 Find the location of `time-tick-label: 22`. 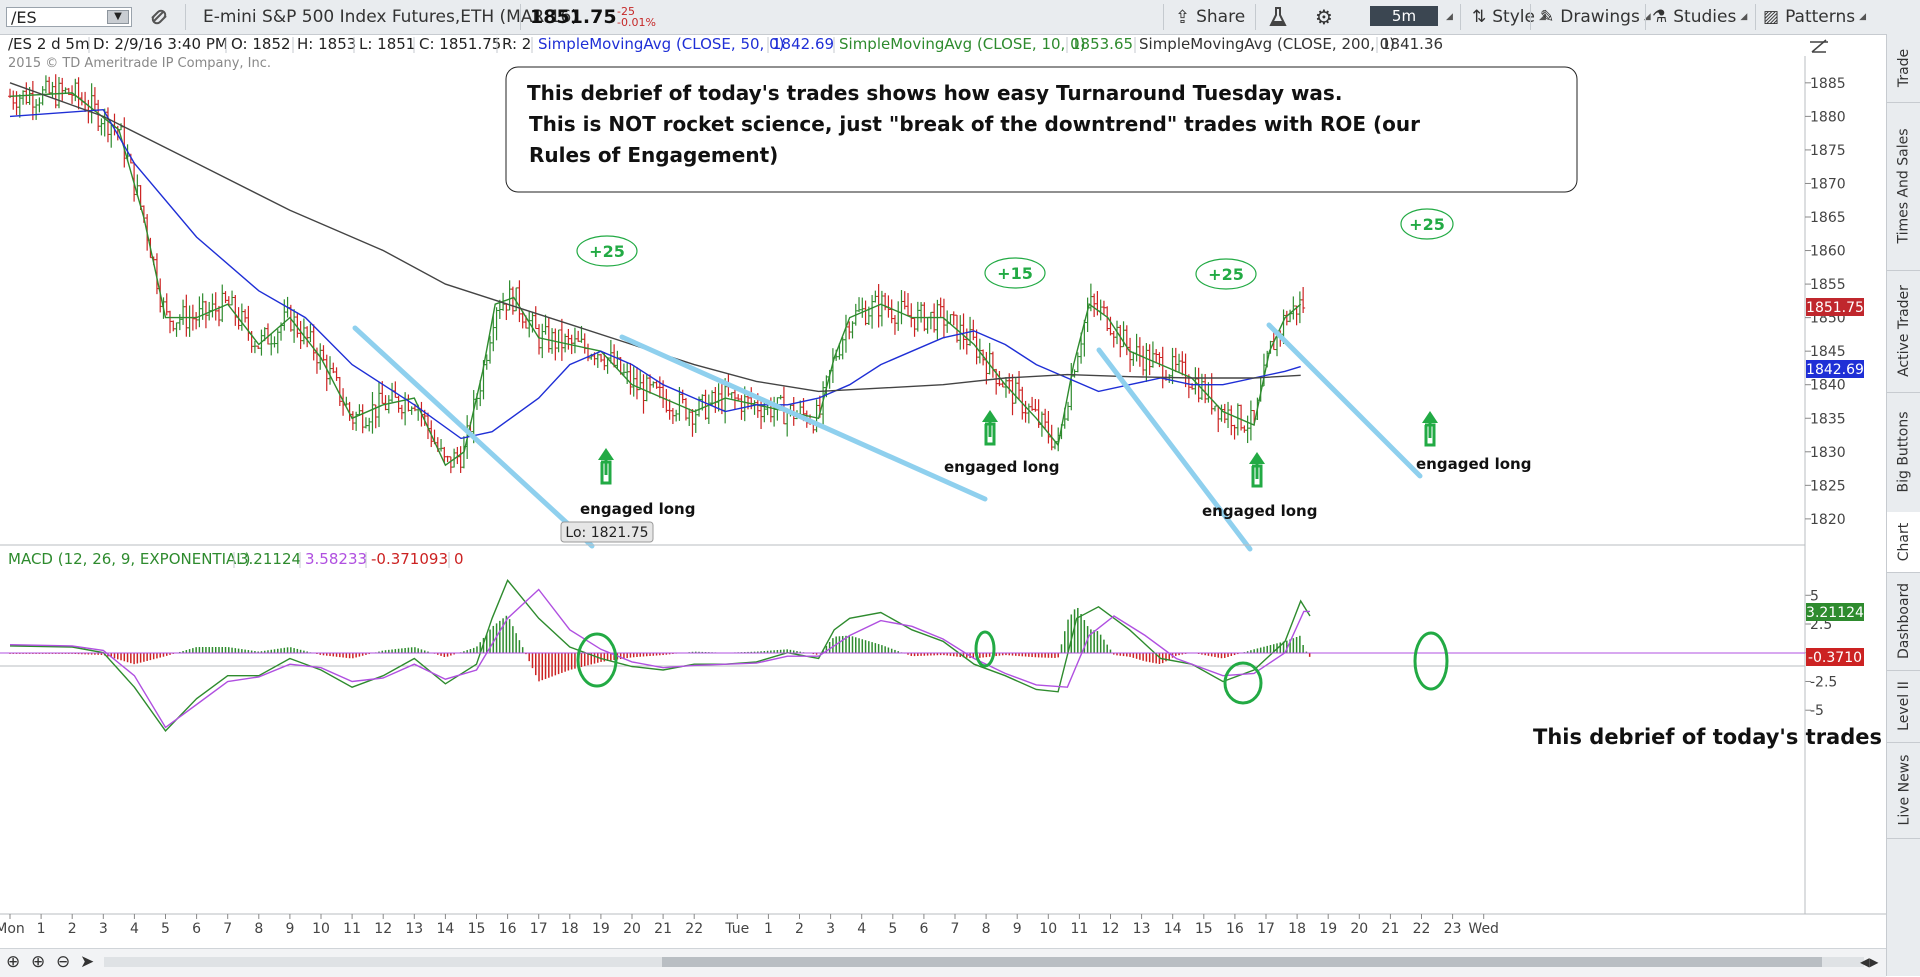

time-tick-label: 22 is located at coordinates (1422, 929).